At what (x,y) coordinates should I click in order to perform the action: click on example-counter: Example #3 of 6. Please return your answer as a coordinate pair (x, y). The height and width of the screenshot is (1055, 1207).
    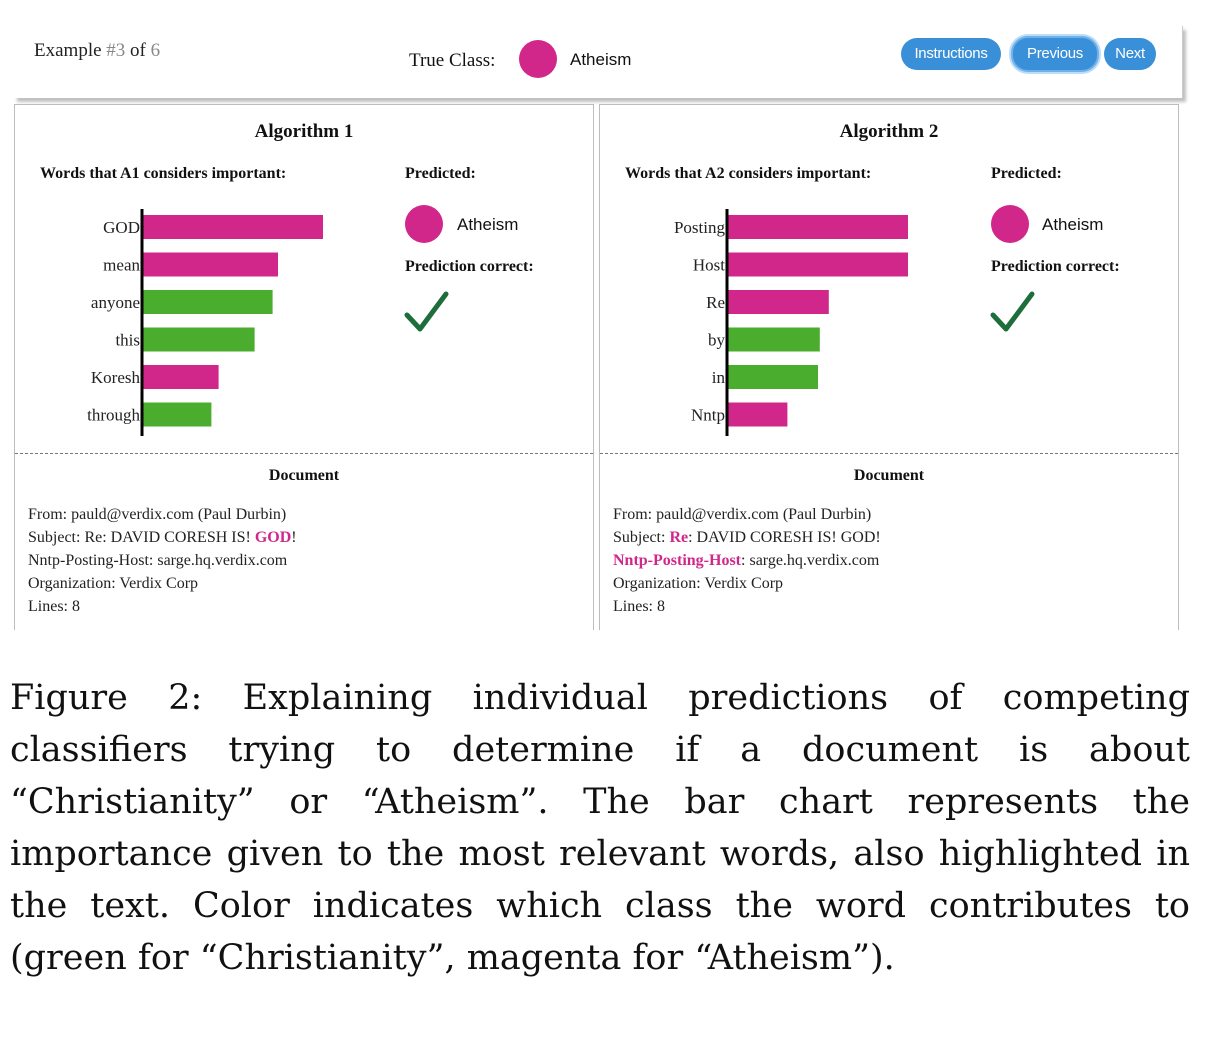
    Looking at the image, I should click on (97, 51).